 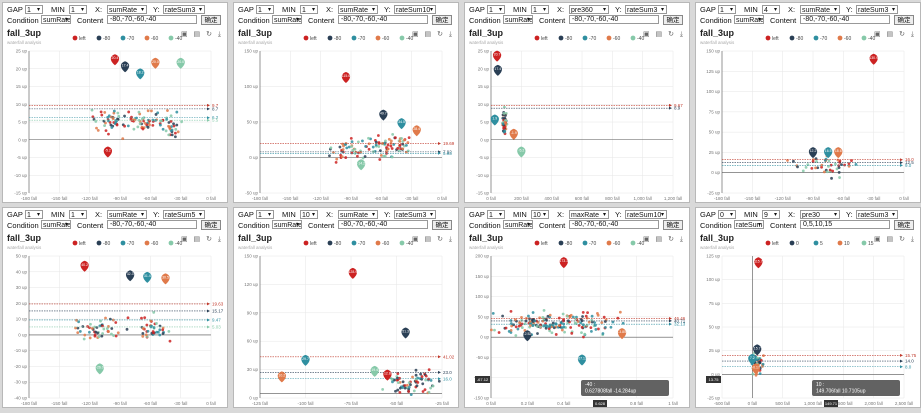 What do you see at coordinates (818, 243) in the screenshot?
I see `legend-item: 5` at bounding box center [818, 243].